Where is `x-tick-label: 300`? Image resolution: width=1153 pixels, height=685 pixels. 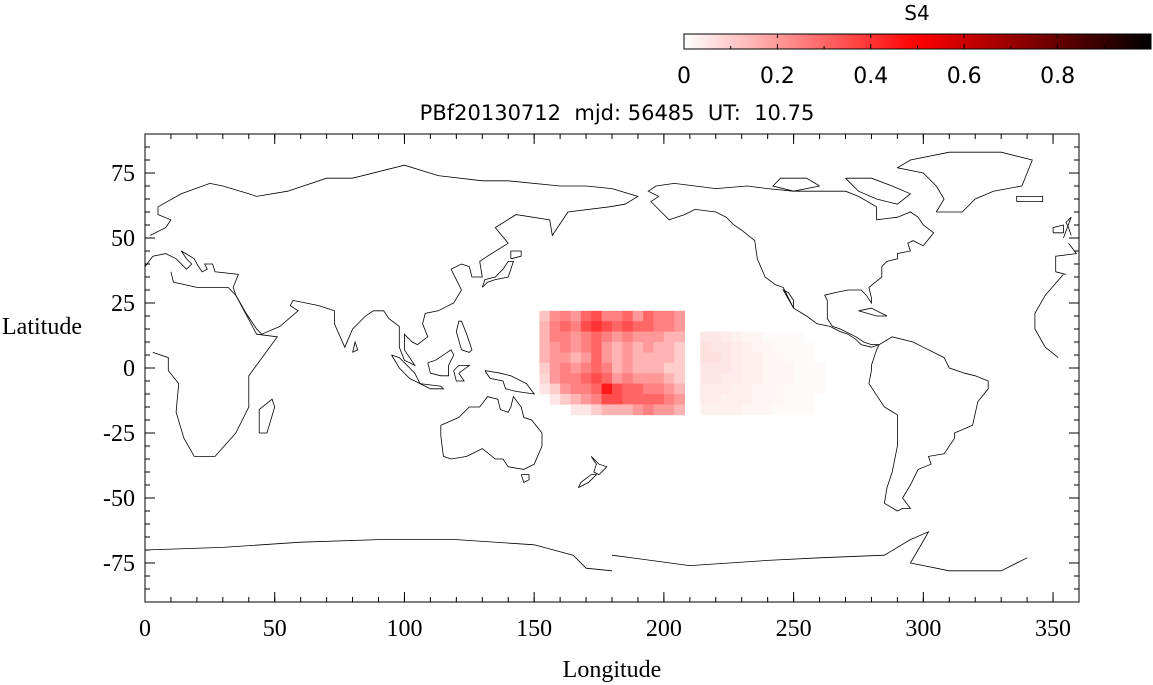 x-tick-label: 300 is located at coordinates (923, 629).